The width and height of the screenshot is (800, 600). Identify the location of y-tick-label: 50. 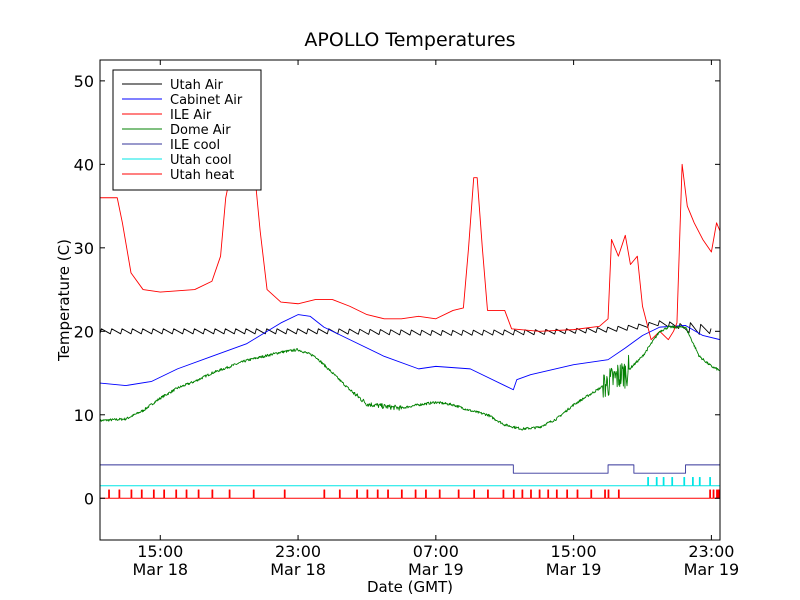
(84, 81).